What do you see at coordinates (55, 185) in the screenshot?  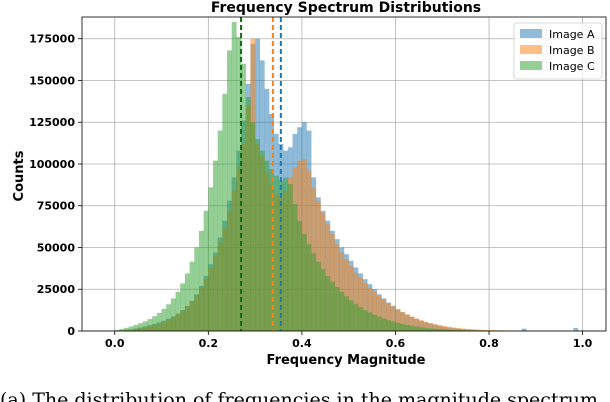 I see `y-axis-ticks: 0 25000 50000 75000 100000 125000 150000 175000` at bounding box center [55, 185].